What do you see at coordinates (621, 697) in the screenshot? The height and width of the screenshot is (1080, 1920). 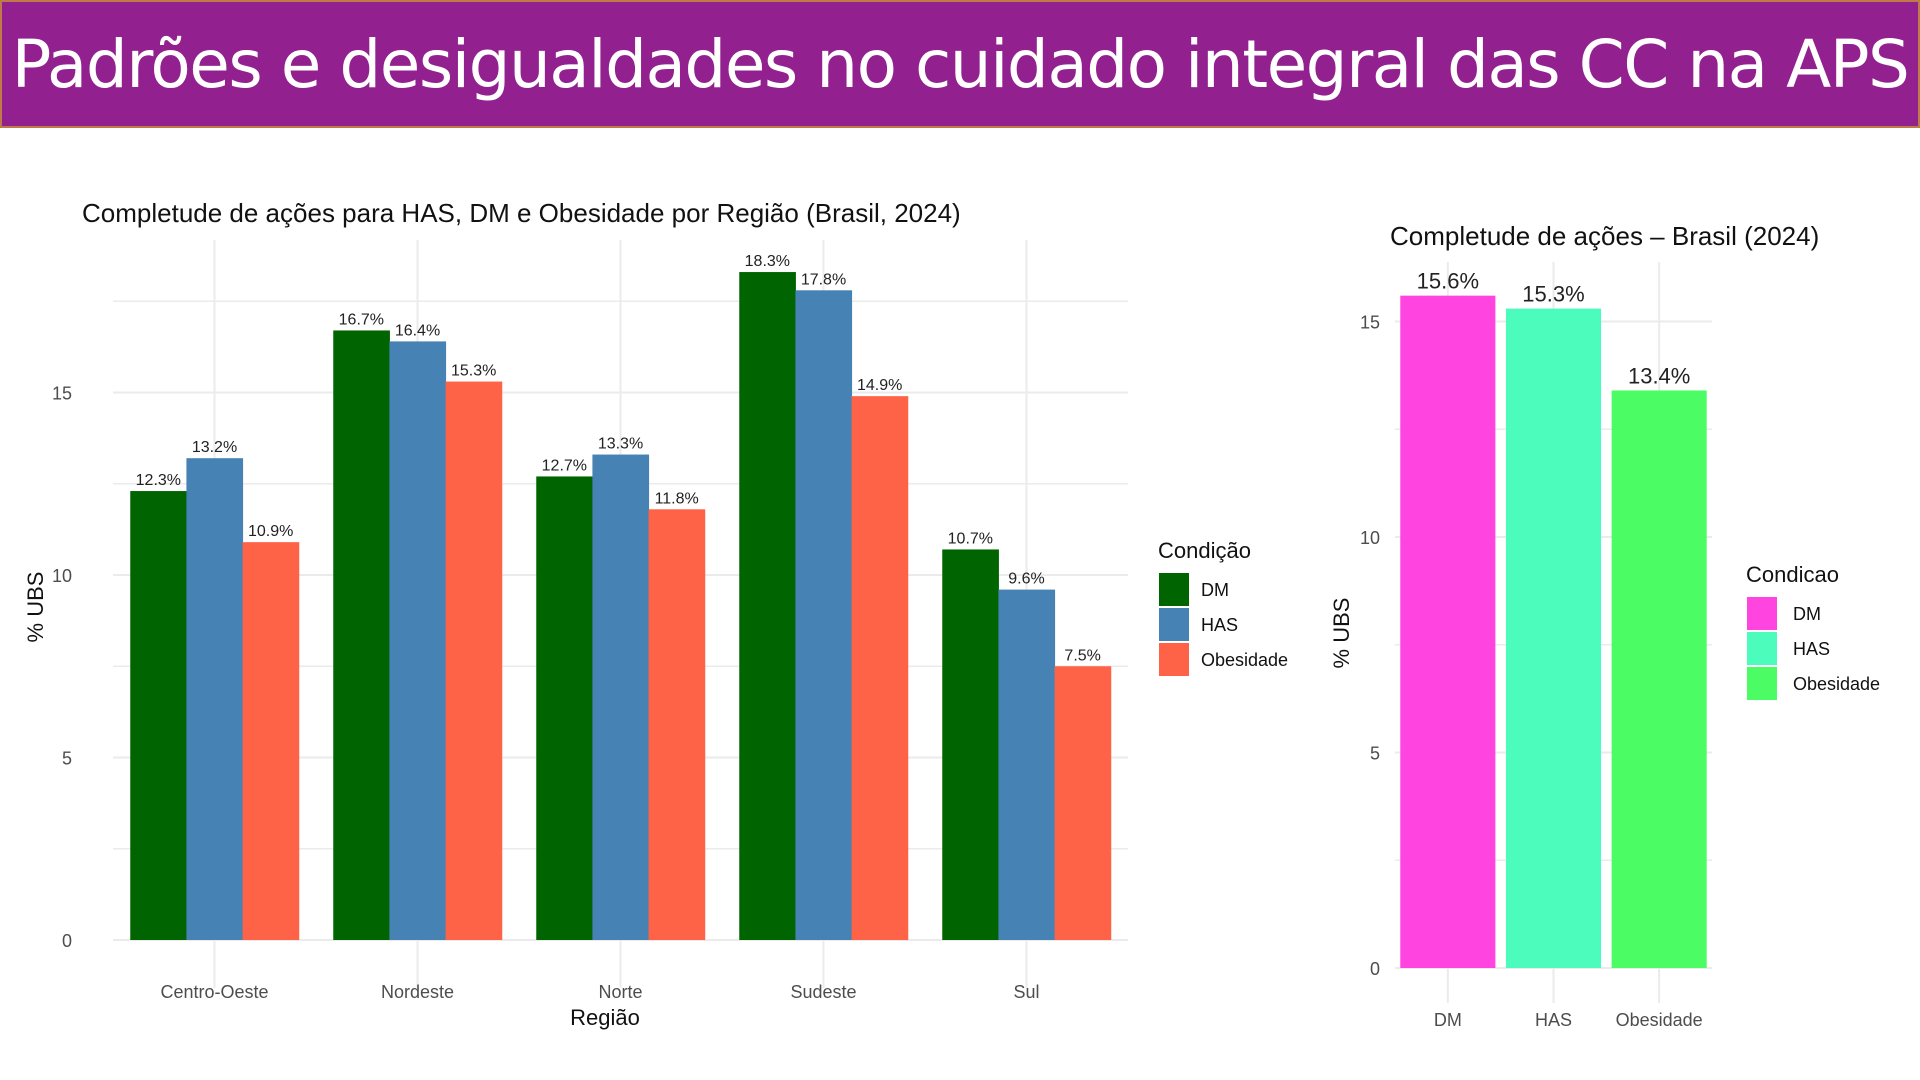 I see `bar-has-norte` at bounding box center [621, 697].